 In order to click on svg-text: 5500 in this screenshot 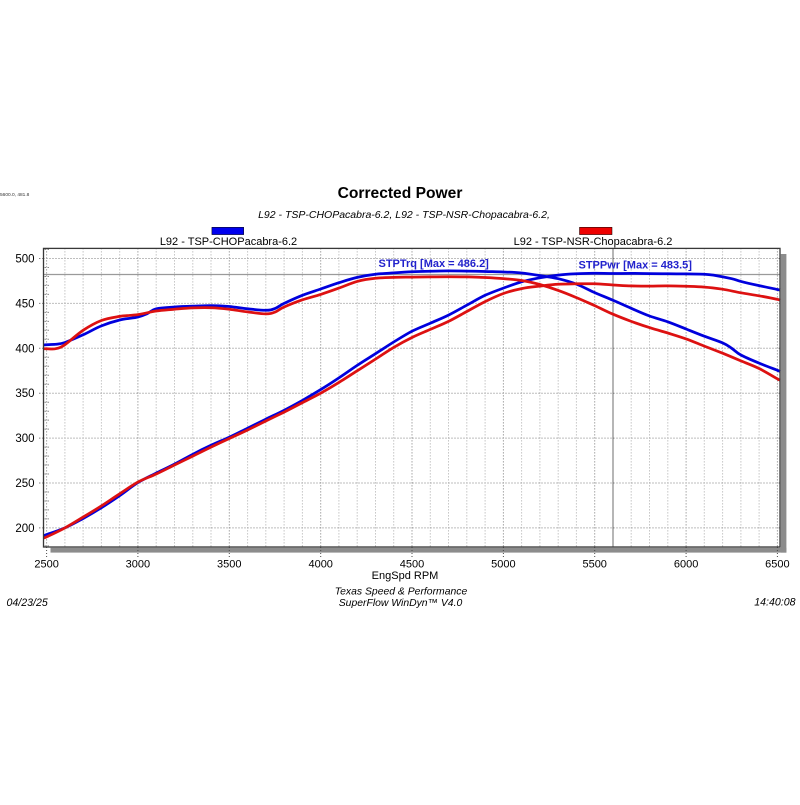, I will do `click(594, 565)`.